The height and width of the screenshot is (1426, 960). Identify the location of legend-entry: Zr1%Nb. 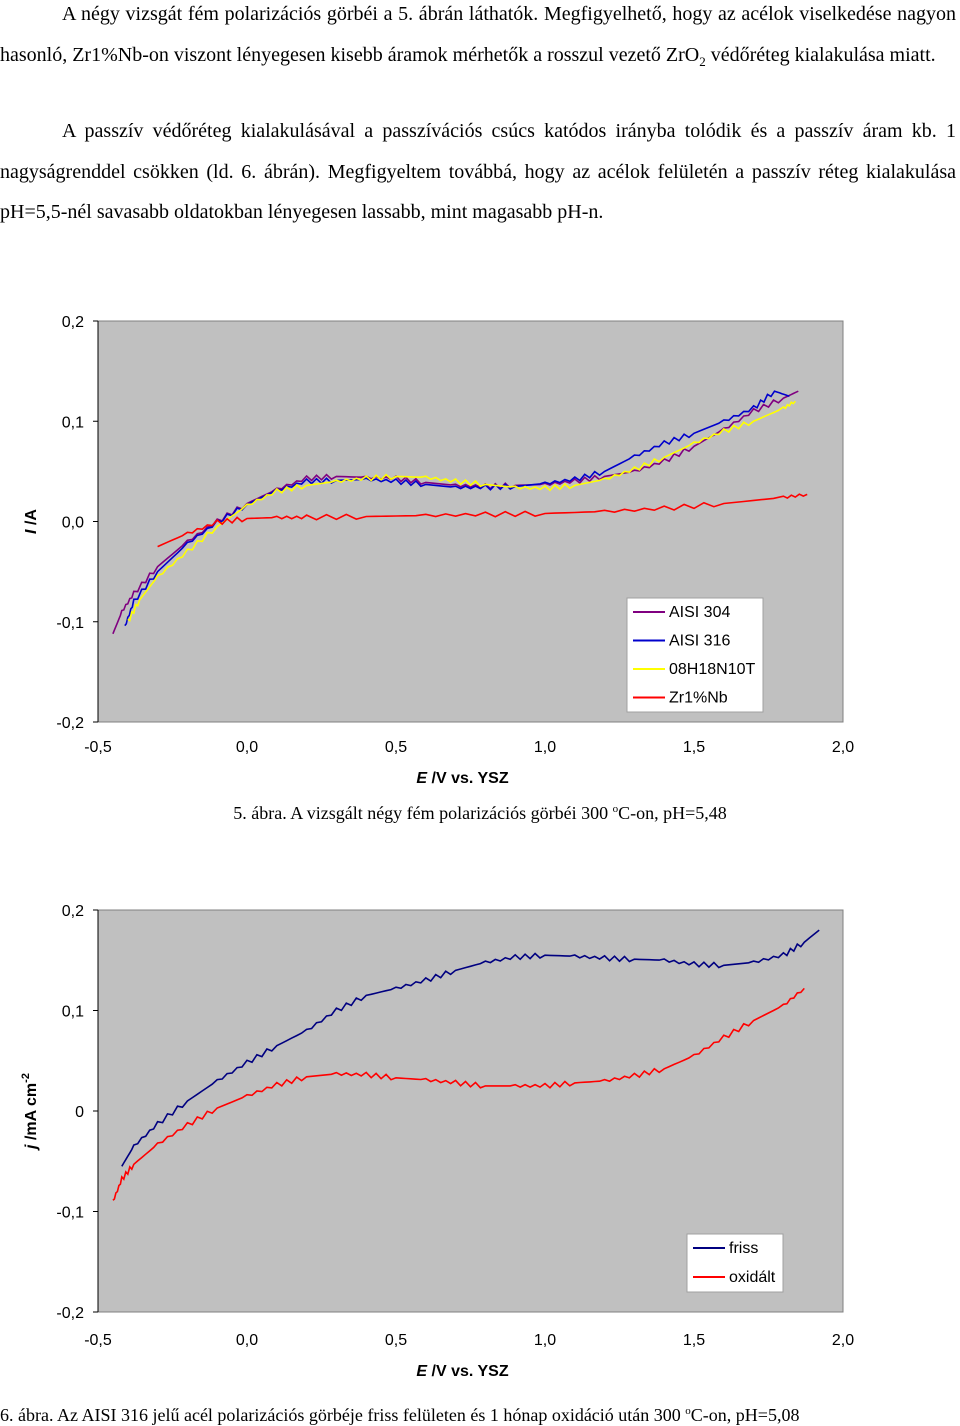
(698, 698).